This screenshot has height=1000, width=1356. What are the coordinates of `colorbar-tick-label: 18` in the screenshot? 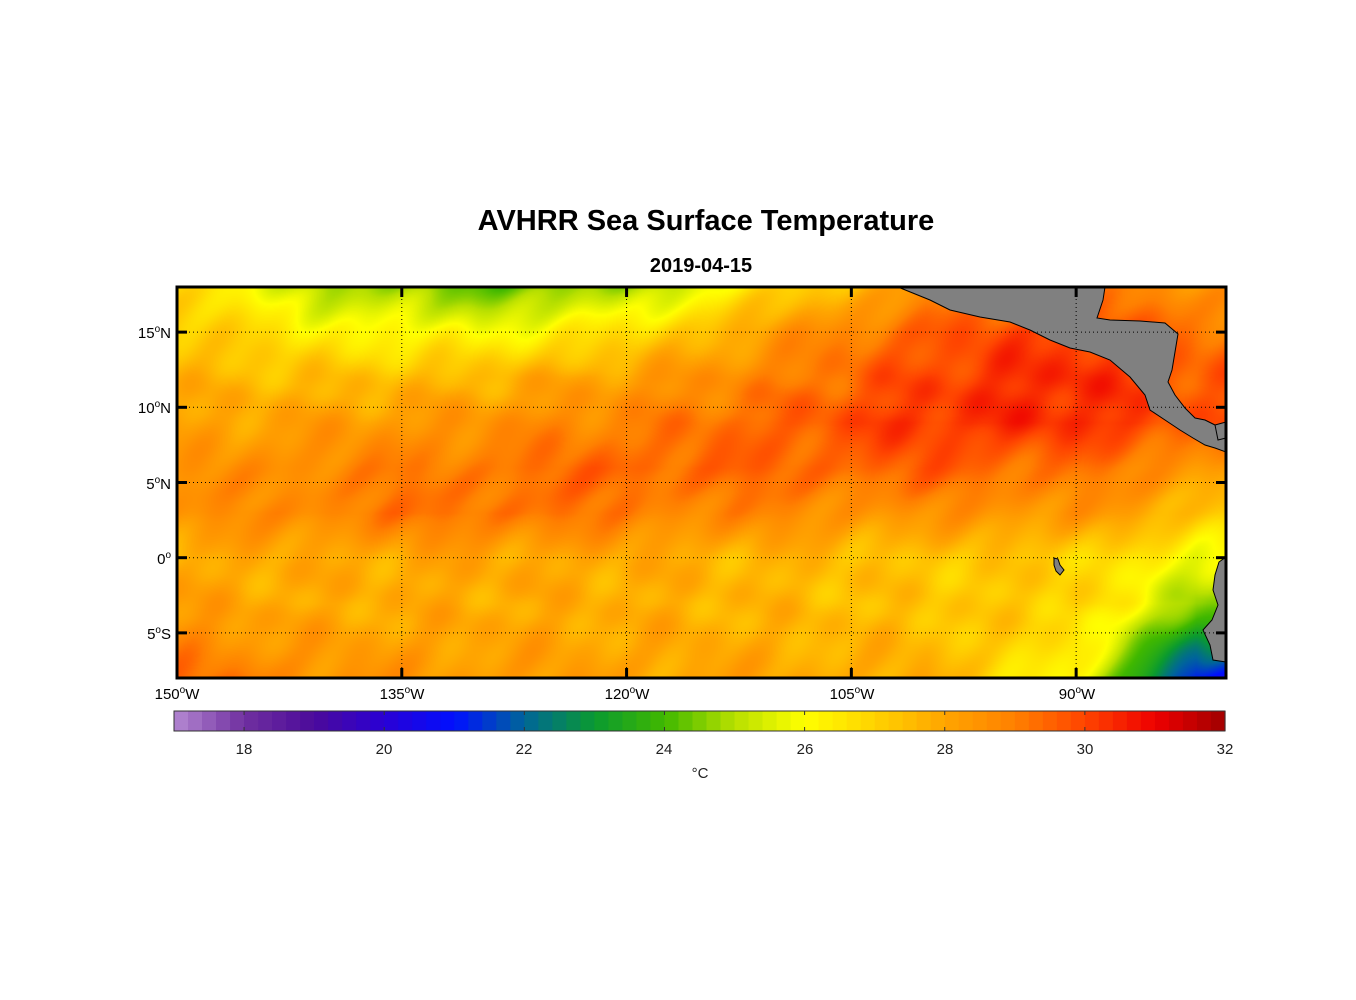 It's located at (244, 749).